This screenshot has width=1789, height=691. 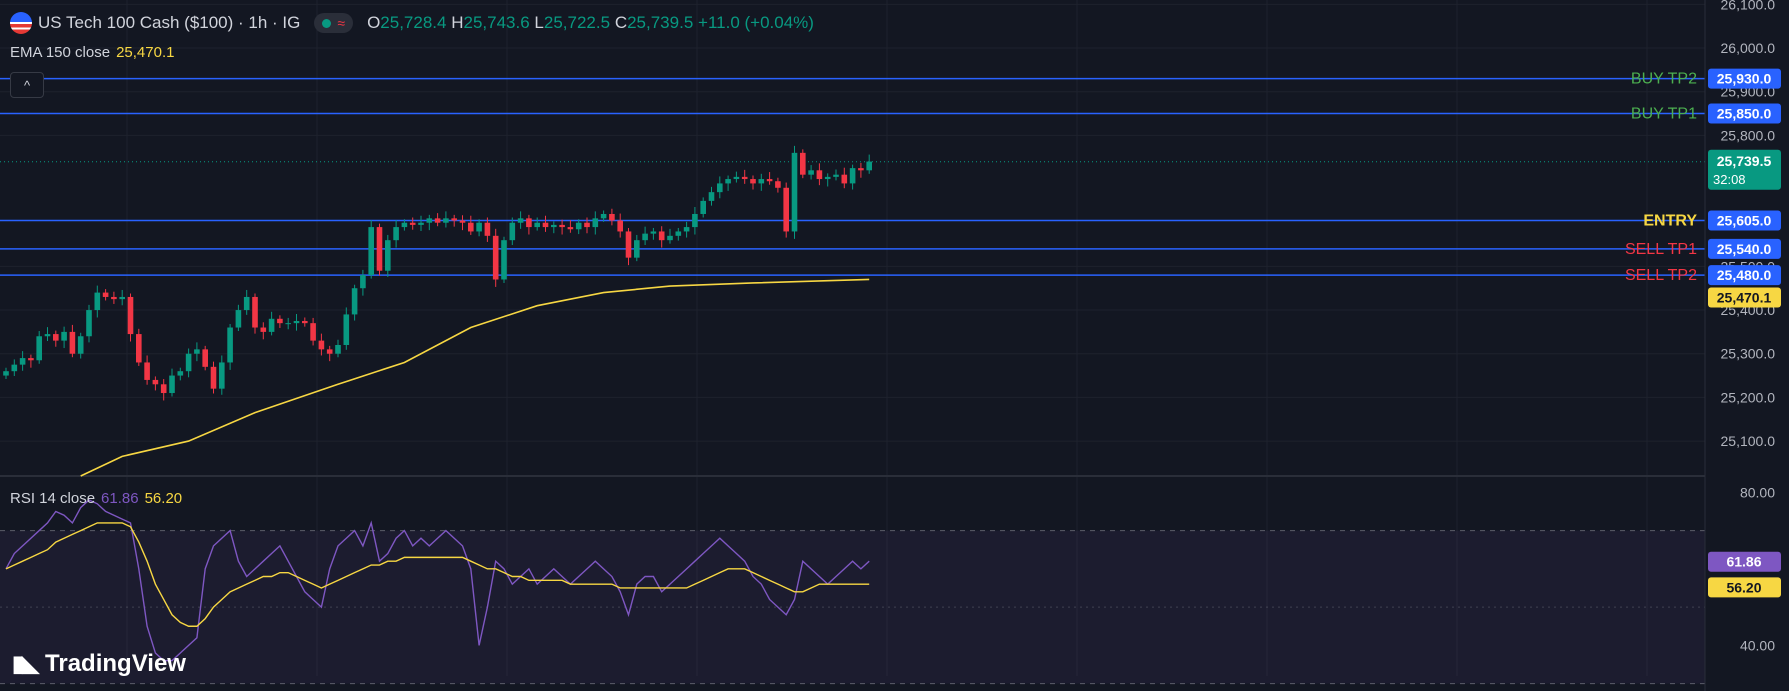 I want to click on collapse-legend-button: ^, so click(x=27, y=85).